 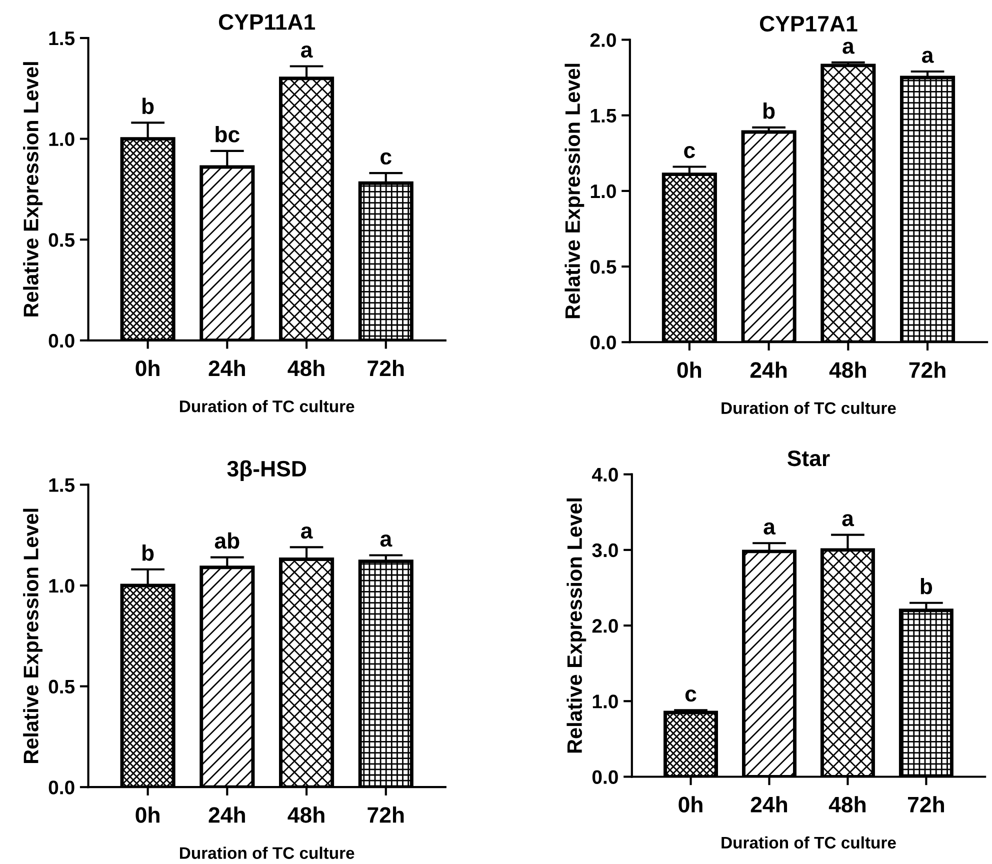 What do you see at coordinates (809, 24) in the screenshot?
I see `chart-title: CYP17A1` at bounding box center [809, 24].